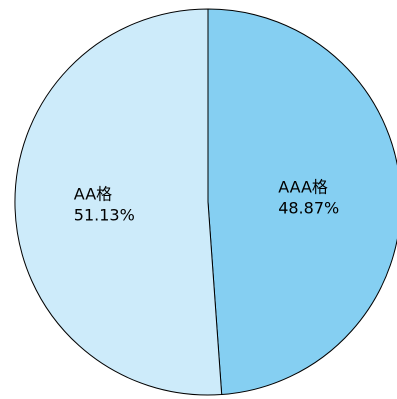  I want to click on slice-label-name: AAA格, so click(303, 186).